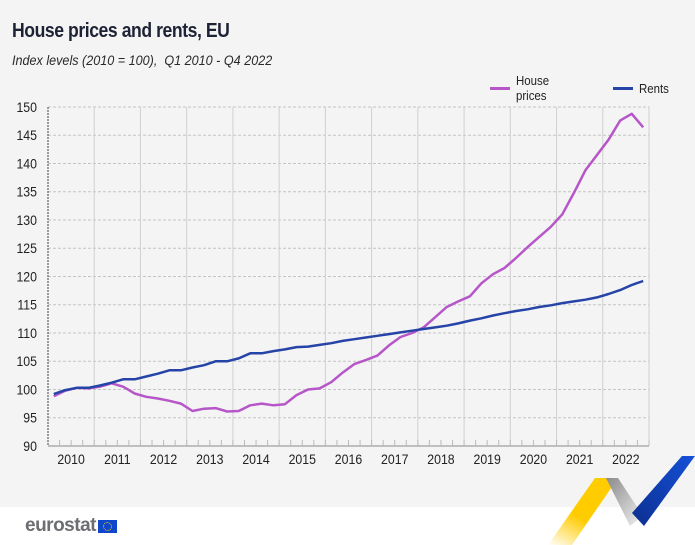 The width and height of the screenshot is (695, 545). Describe the element at coordinates (621, 500) in the screenshot. I see `decorative-ribbon-icon` at that location.